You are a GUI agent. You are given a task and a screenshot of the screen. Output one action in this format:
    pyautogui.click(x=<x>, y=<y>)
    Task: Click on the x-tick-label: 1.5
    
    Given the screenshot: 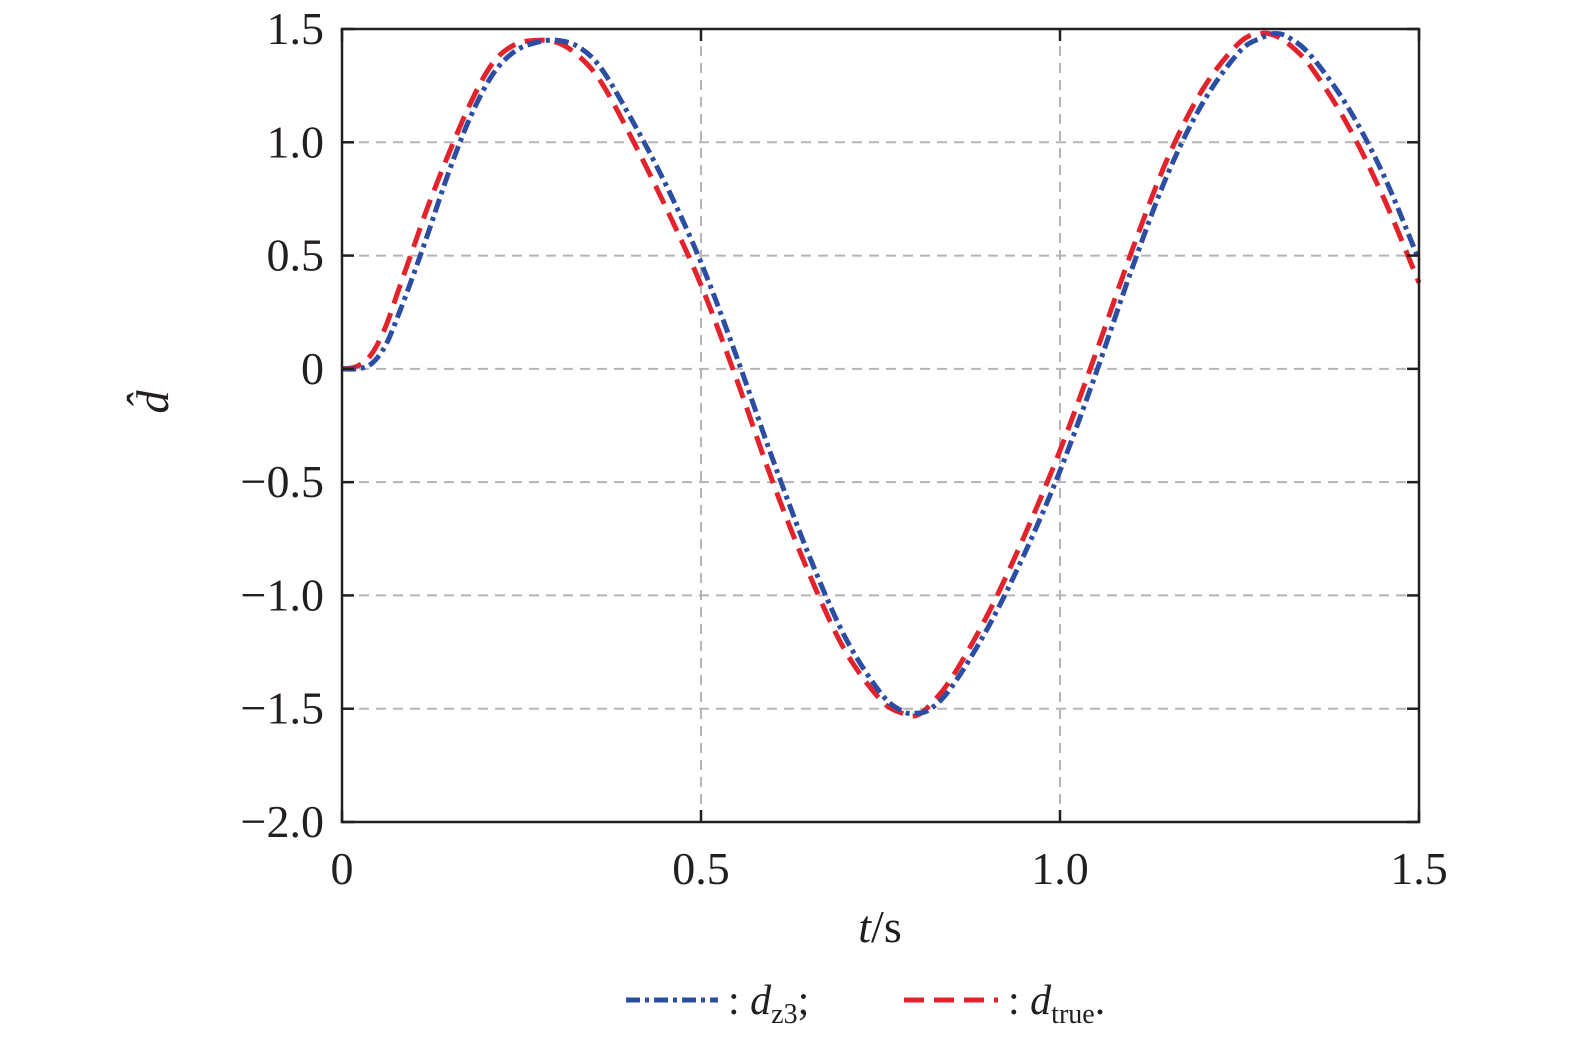 What is the action you would take?
    pyautogui.click(x=1419, y=868)
    